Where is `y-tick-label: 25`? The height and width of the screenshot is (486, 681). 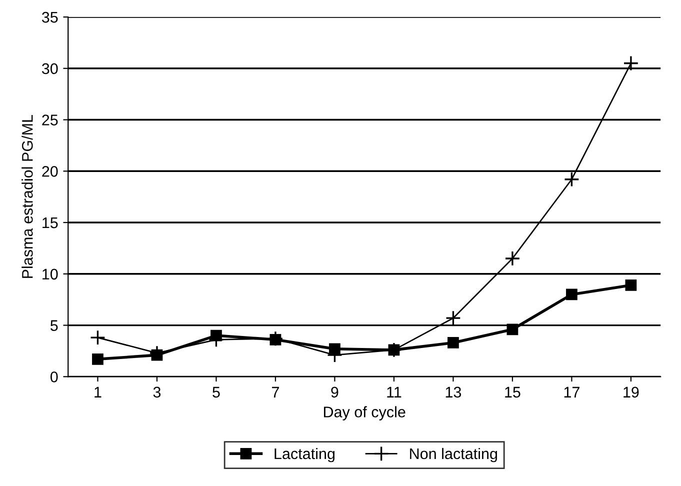
y-tick-label: 25 is located at coordinates (50, 120).